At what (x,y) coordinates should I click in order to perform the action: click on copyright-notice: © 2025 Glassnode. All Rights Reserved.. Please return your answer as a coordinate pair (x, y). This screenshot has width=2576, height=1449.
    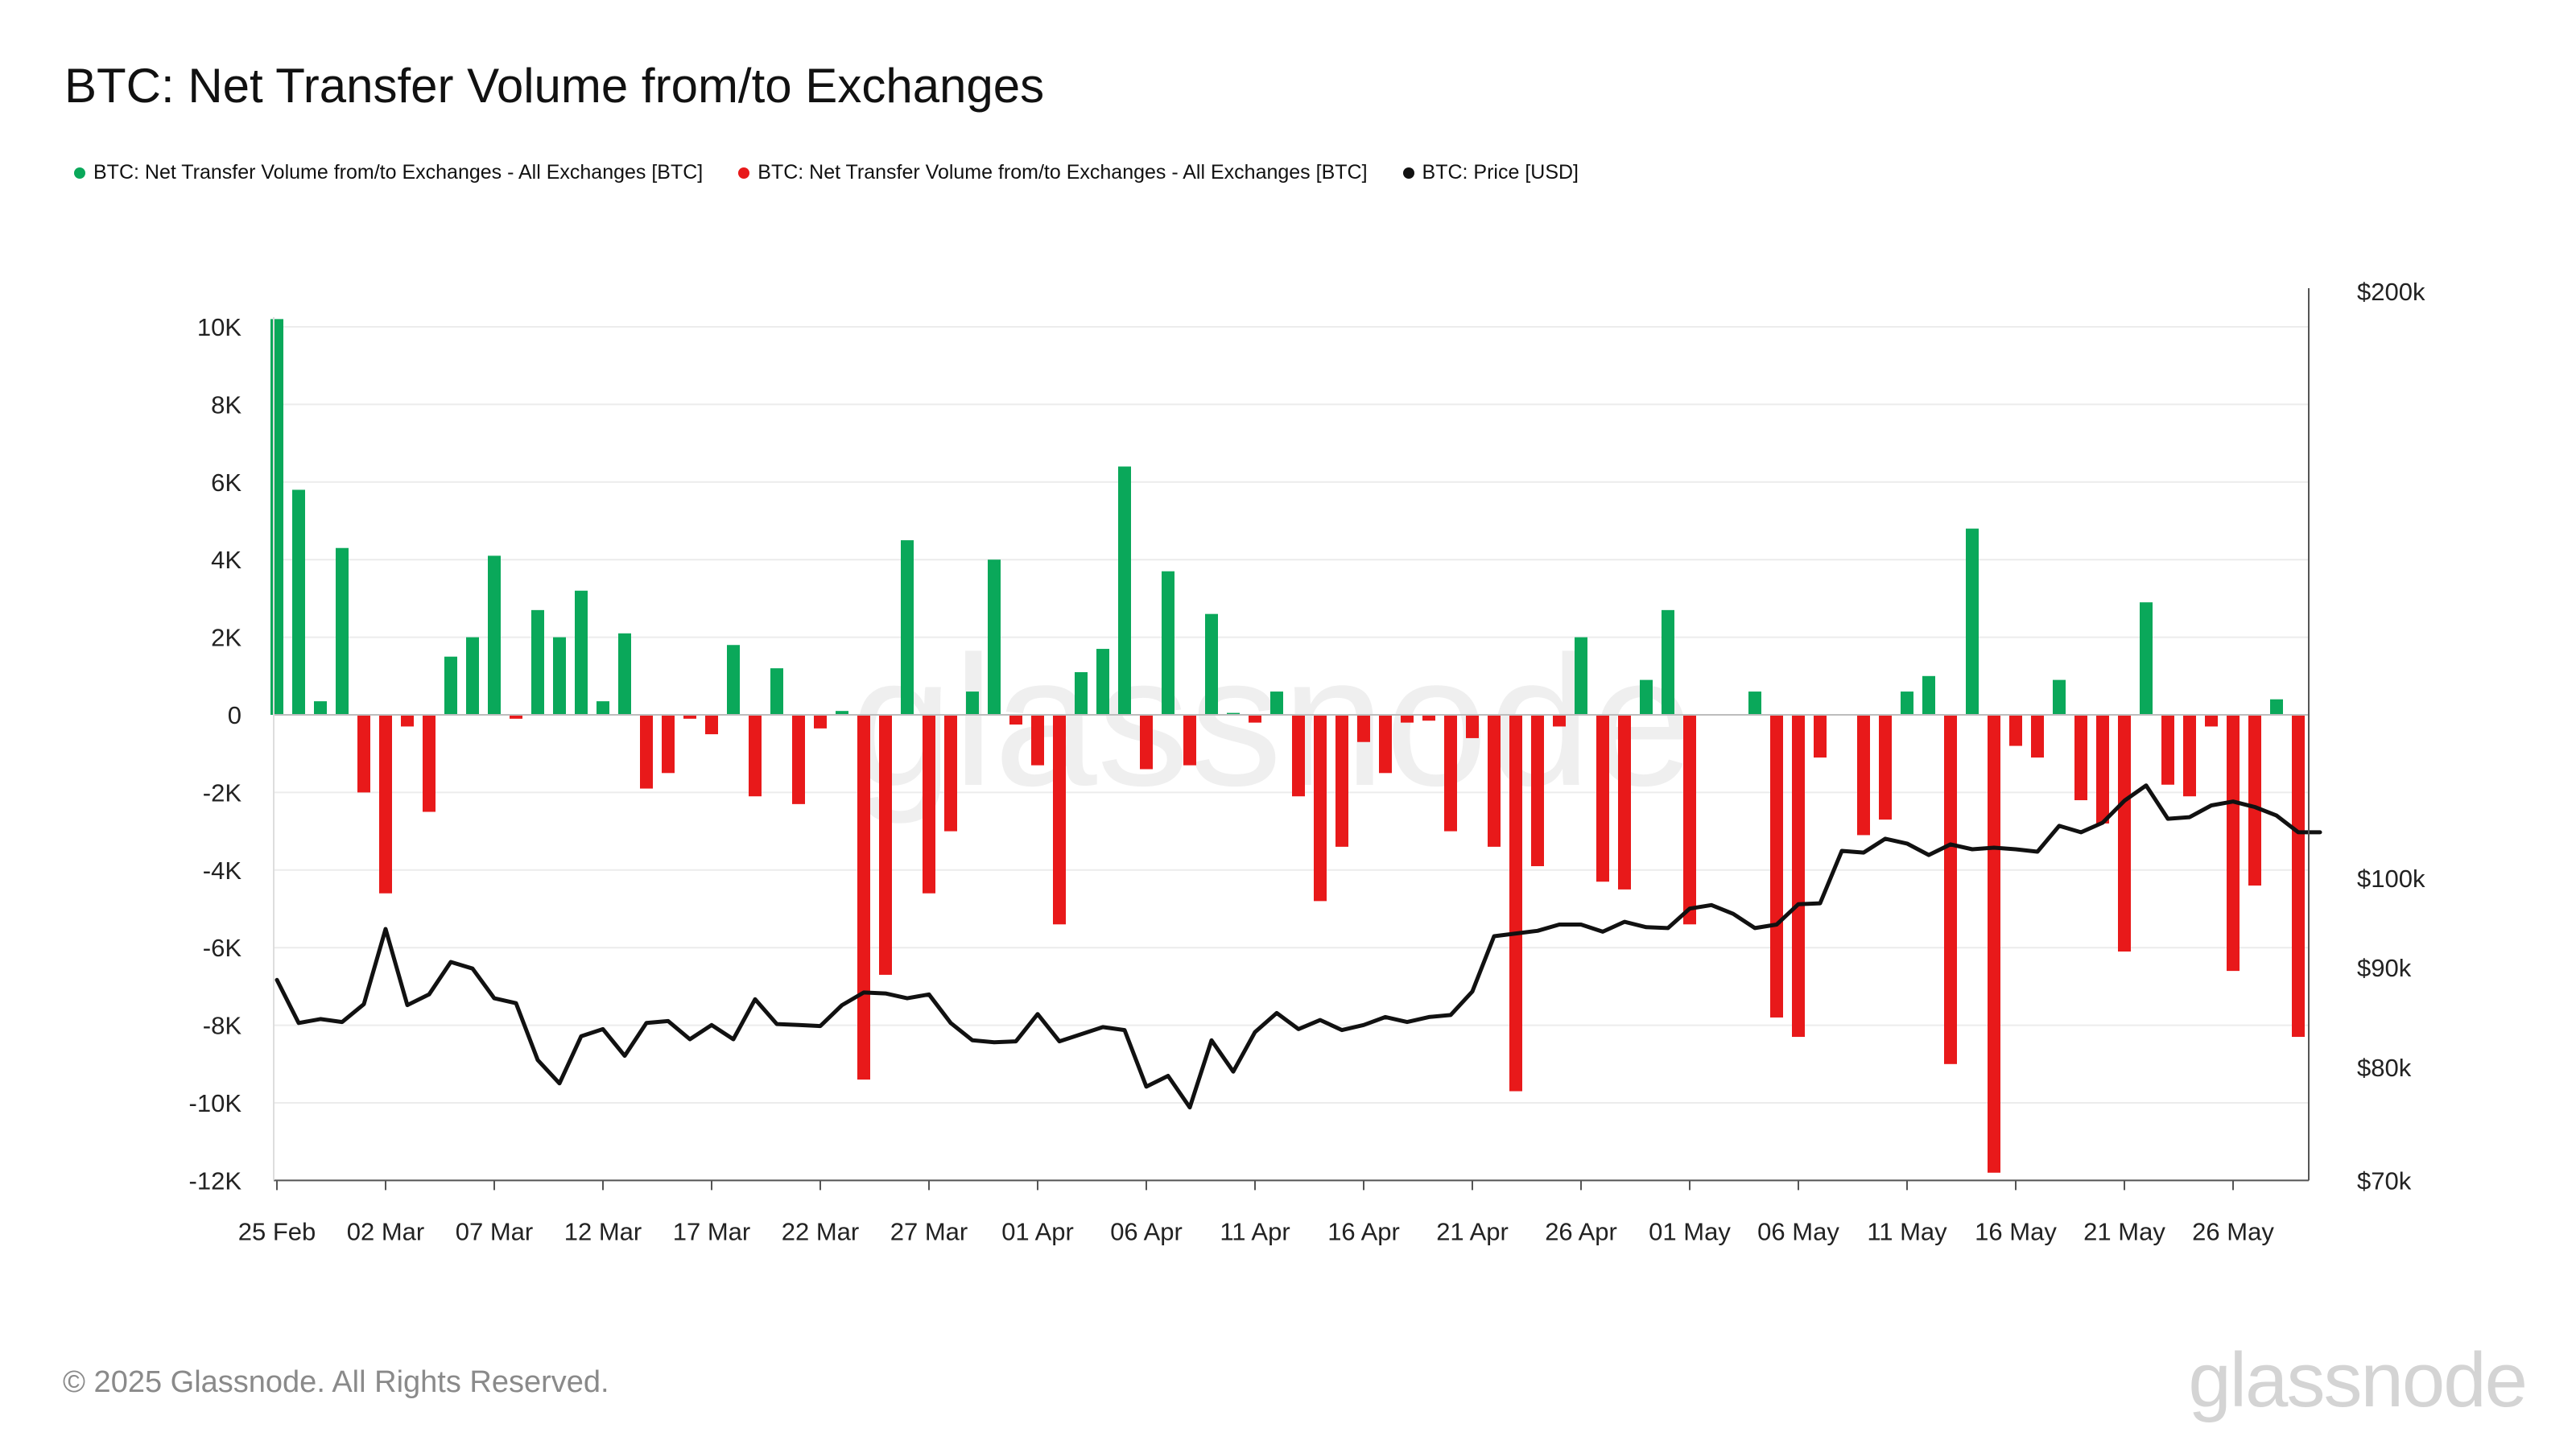
    Looking at the image, I should click on (336, 1382).